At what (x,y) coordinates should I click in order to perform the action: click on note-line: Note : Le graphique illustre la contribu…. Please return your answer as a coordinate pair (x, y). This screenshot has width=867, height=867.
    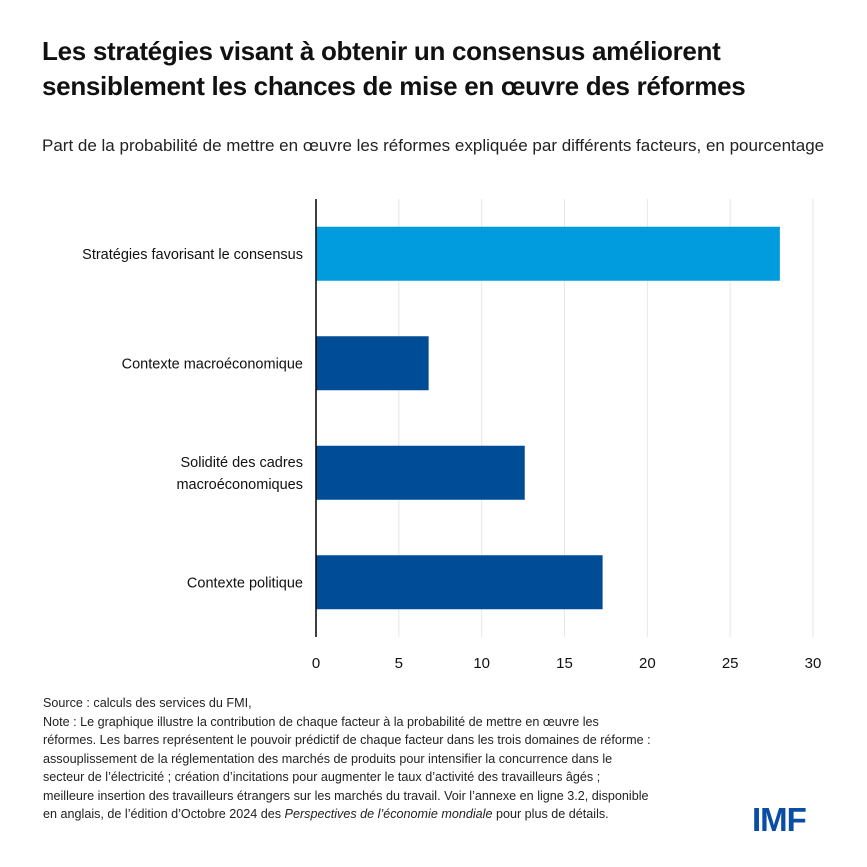
    Looking at the image, I should click on (321, 721).